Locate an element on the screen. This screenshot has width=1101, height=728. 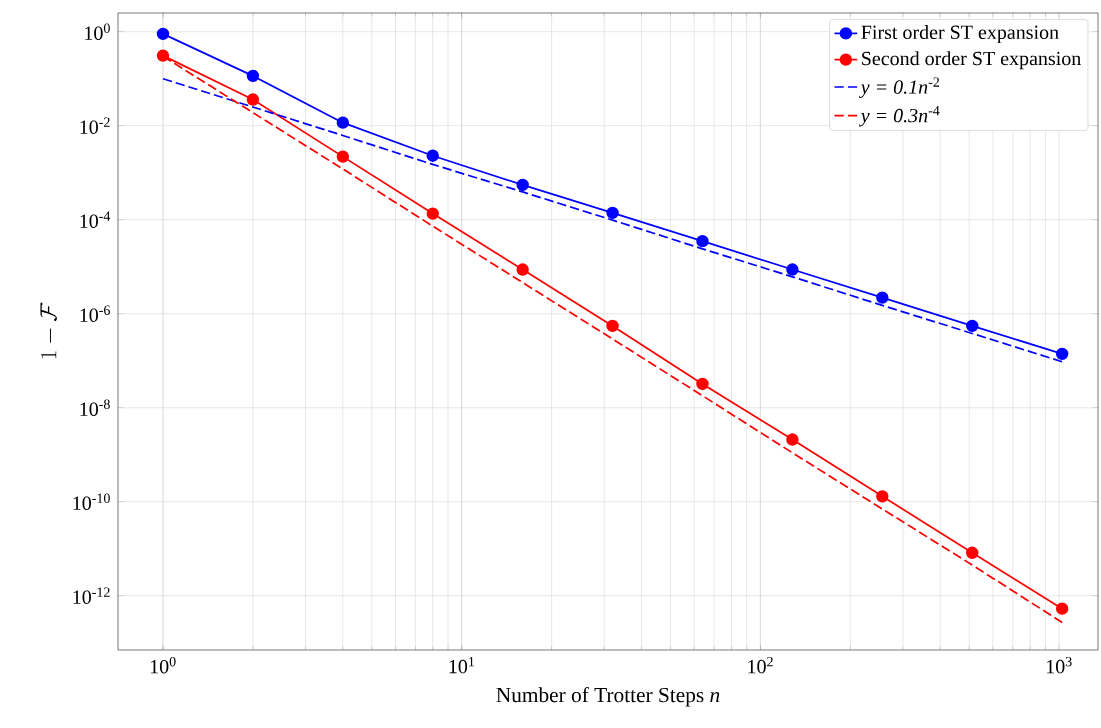
x-tick-label: 10$^{0}$ is located at coordinates (163, 665).